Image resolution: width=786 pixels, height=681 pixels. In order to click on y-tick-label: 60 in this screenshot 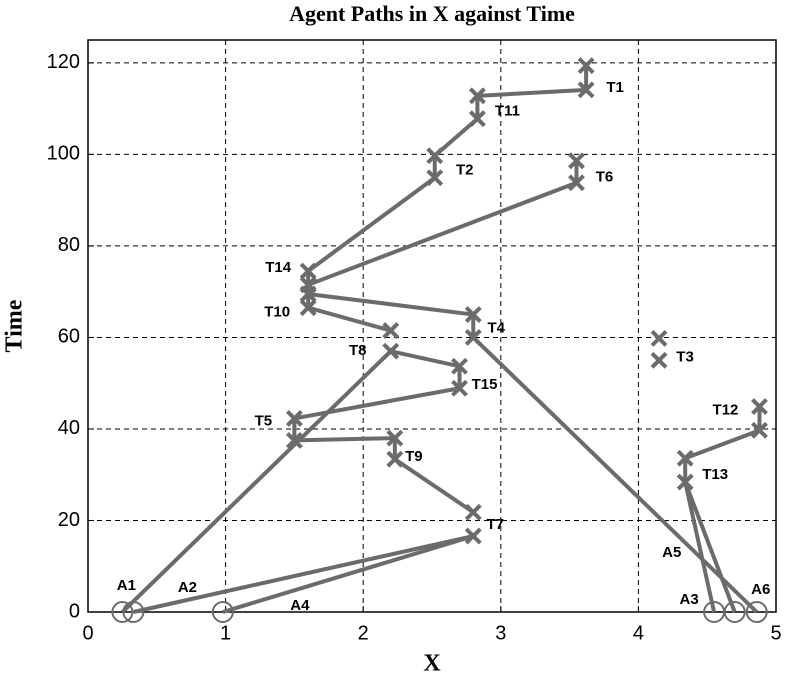, I will do `click(69, 337)`.